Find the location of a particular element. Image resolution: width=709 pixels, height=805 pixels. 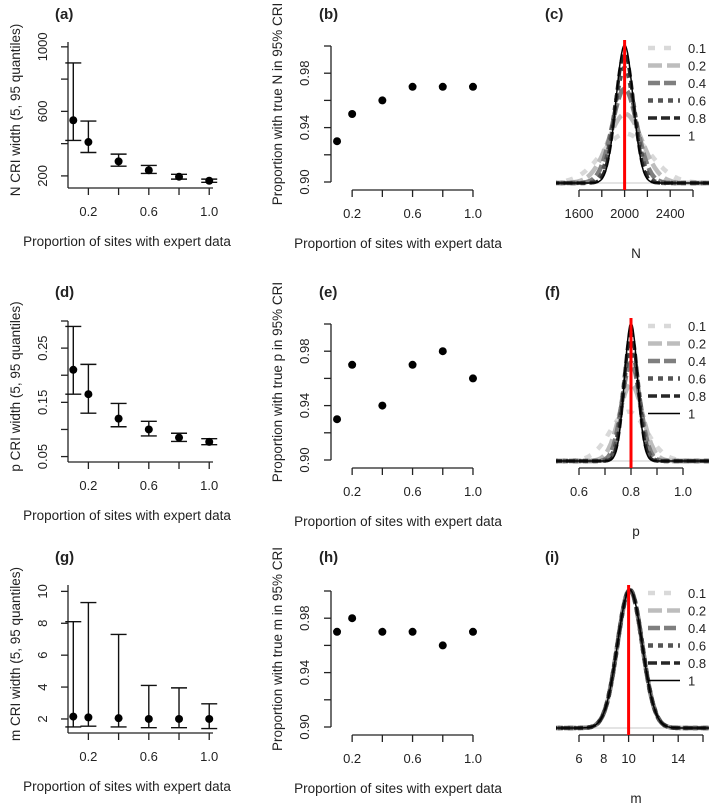

y-tick-label: 0.05 is located at coordinates (42, 456).